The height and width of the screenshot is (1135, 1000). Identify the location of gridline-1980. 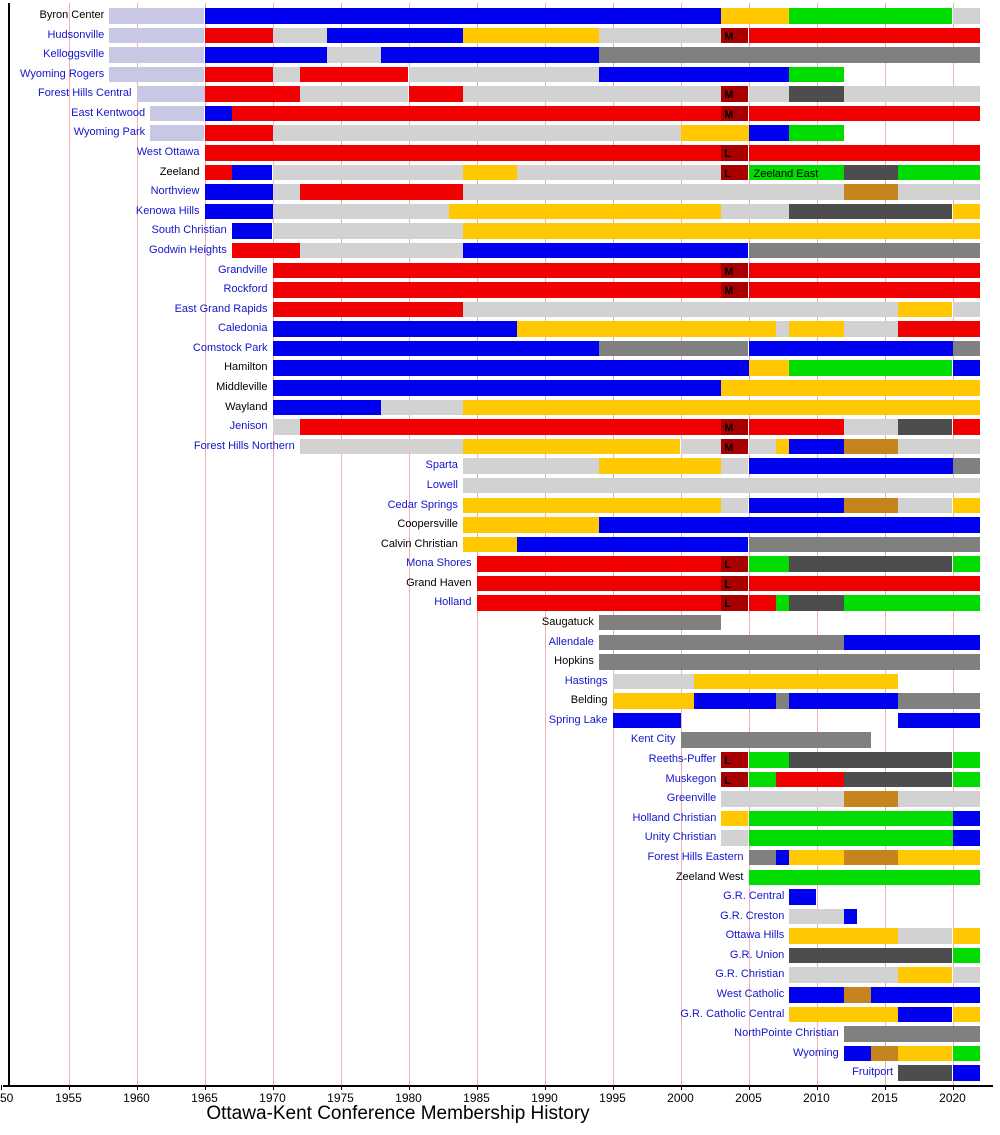
(409, 544).